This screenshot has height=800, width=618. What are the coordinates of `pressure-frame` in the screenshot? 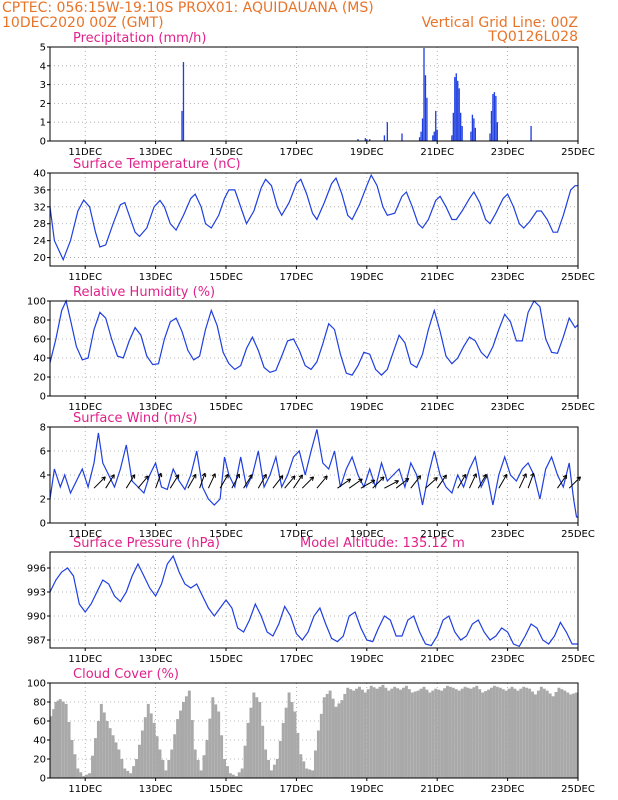 It's located at (314, 600).